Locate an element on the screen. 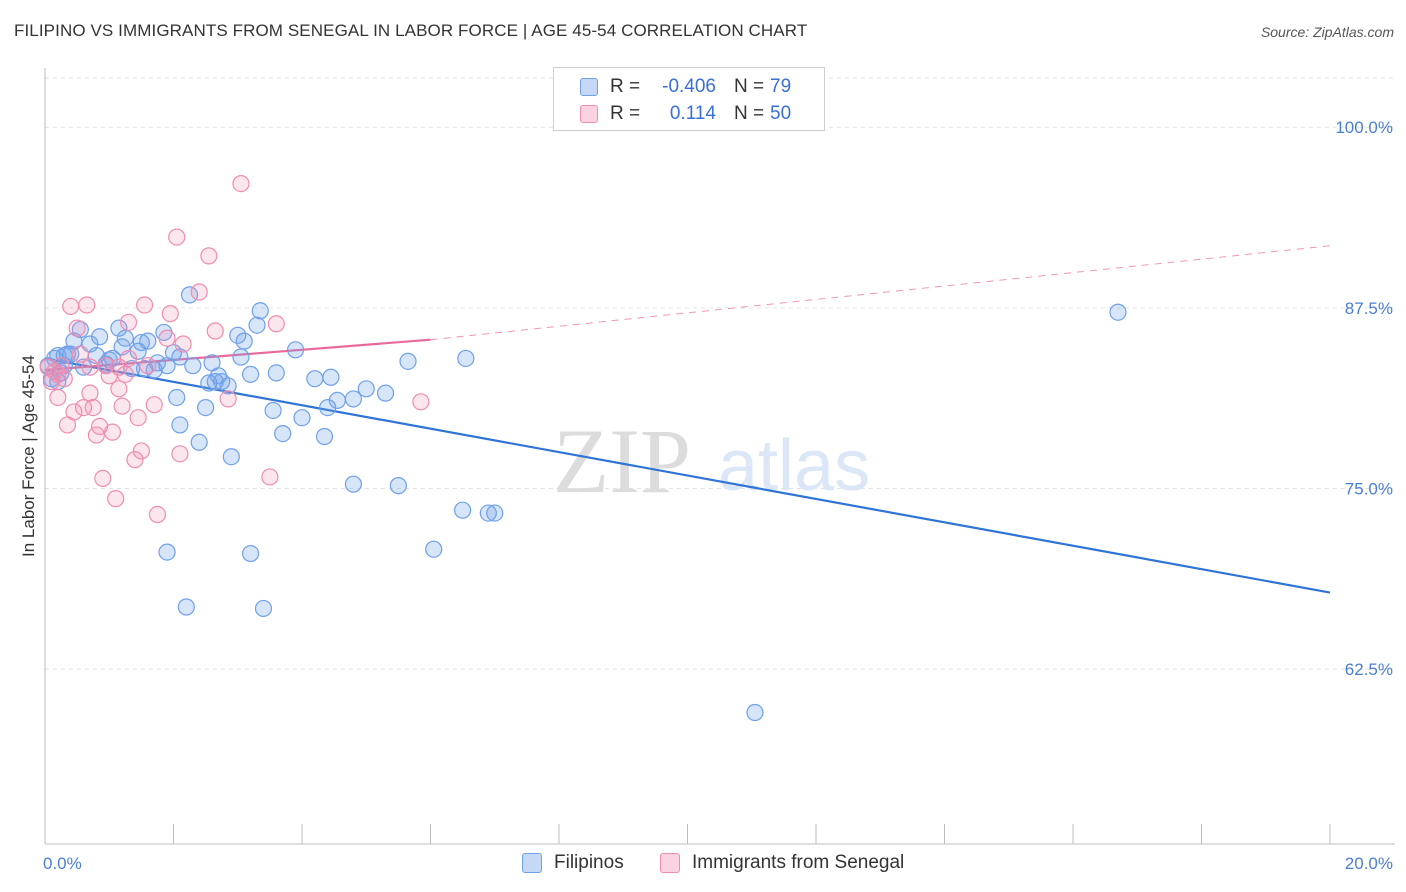 Image resolution: width=1406 pixels, height=892 pixels. legend-row-filipinos: R = -0.406 N = 79 is located at coordinates (672, 87).